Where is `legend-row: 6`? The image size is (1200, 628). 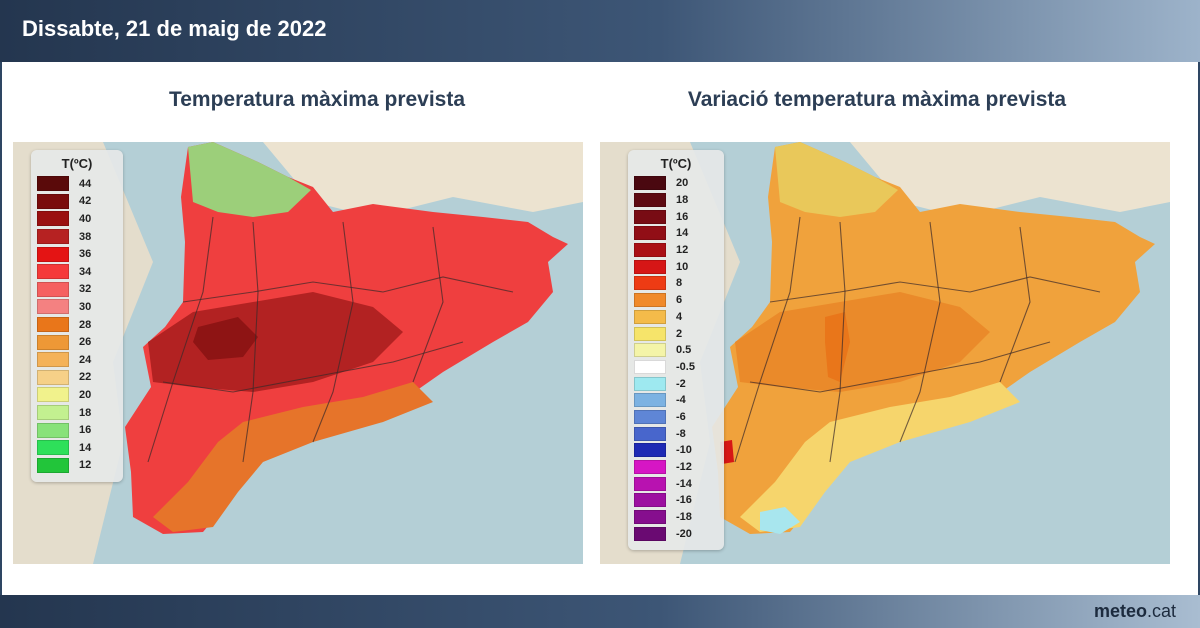
legend-row: 6 is located at coordinates (676, 300).